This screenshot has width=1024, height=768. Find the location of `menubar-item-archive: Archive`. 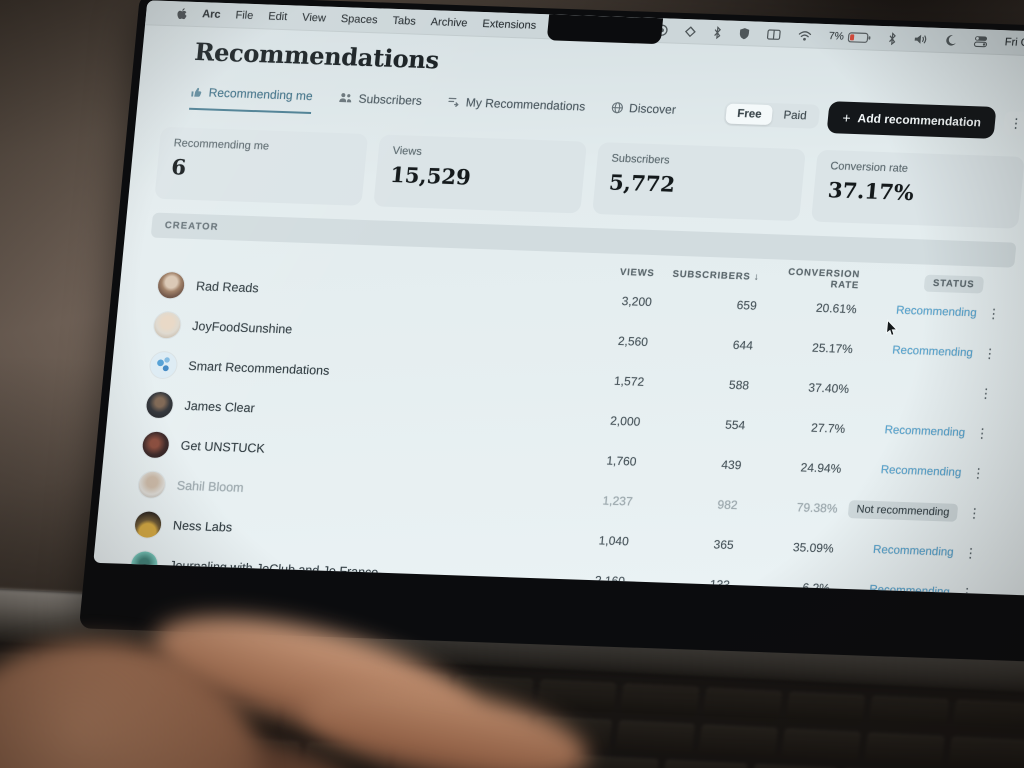

menubar-item-archive: Archive is located at coordinates (449, 23).